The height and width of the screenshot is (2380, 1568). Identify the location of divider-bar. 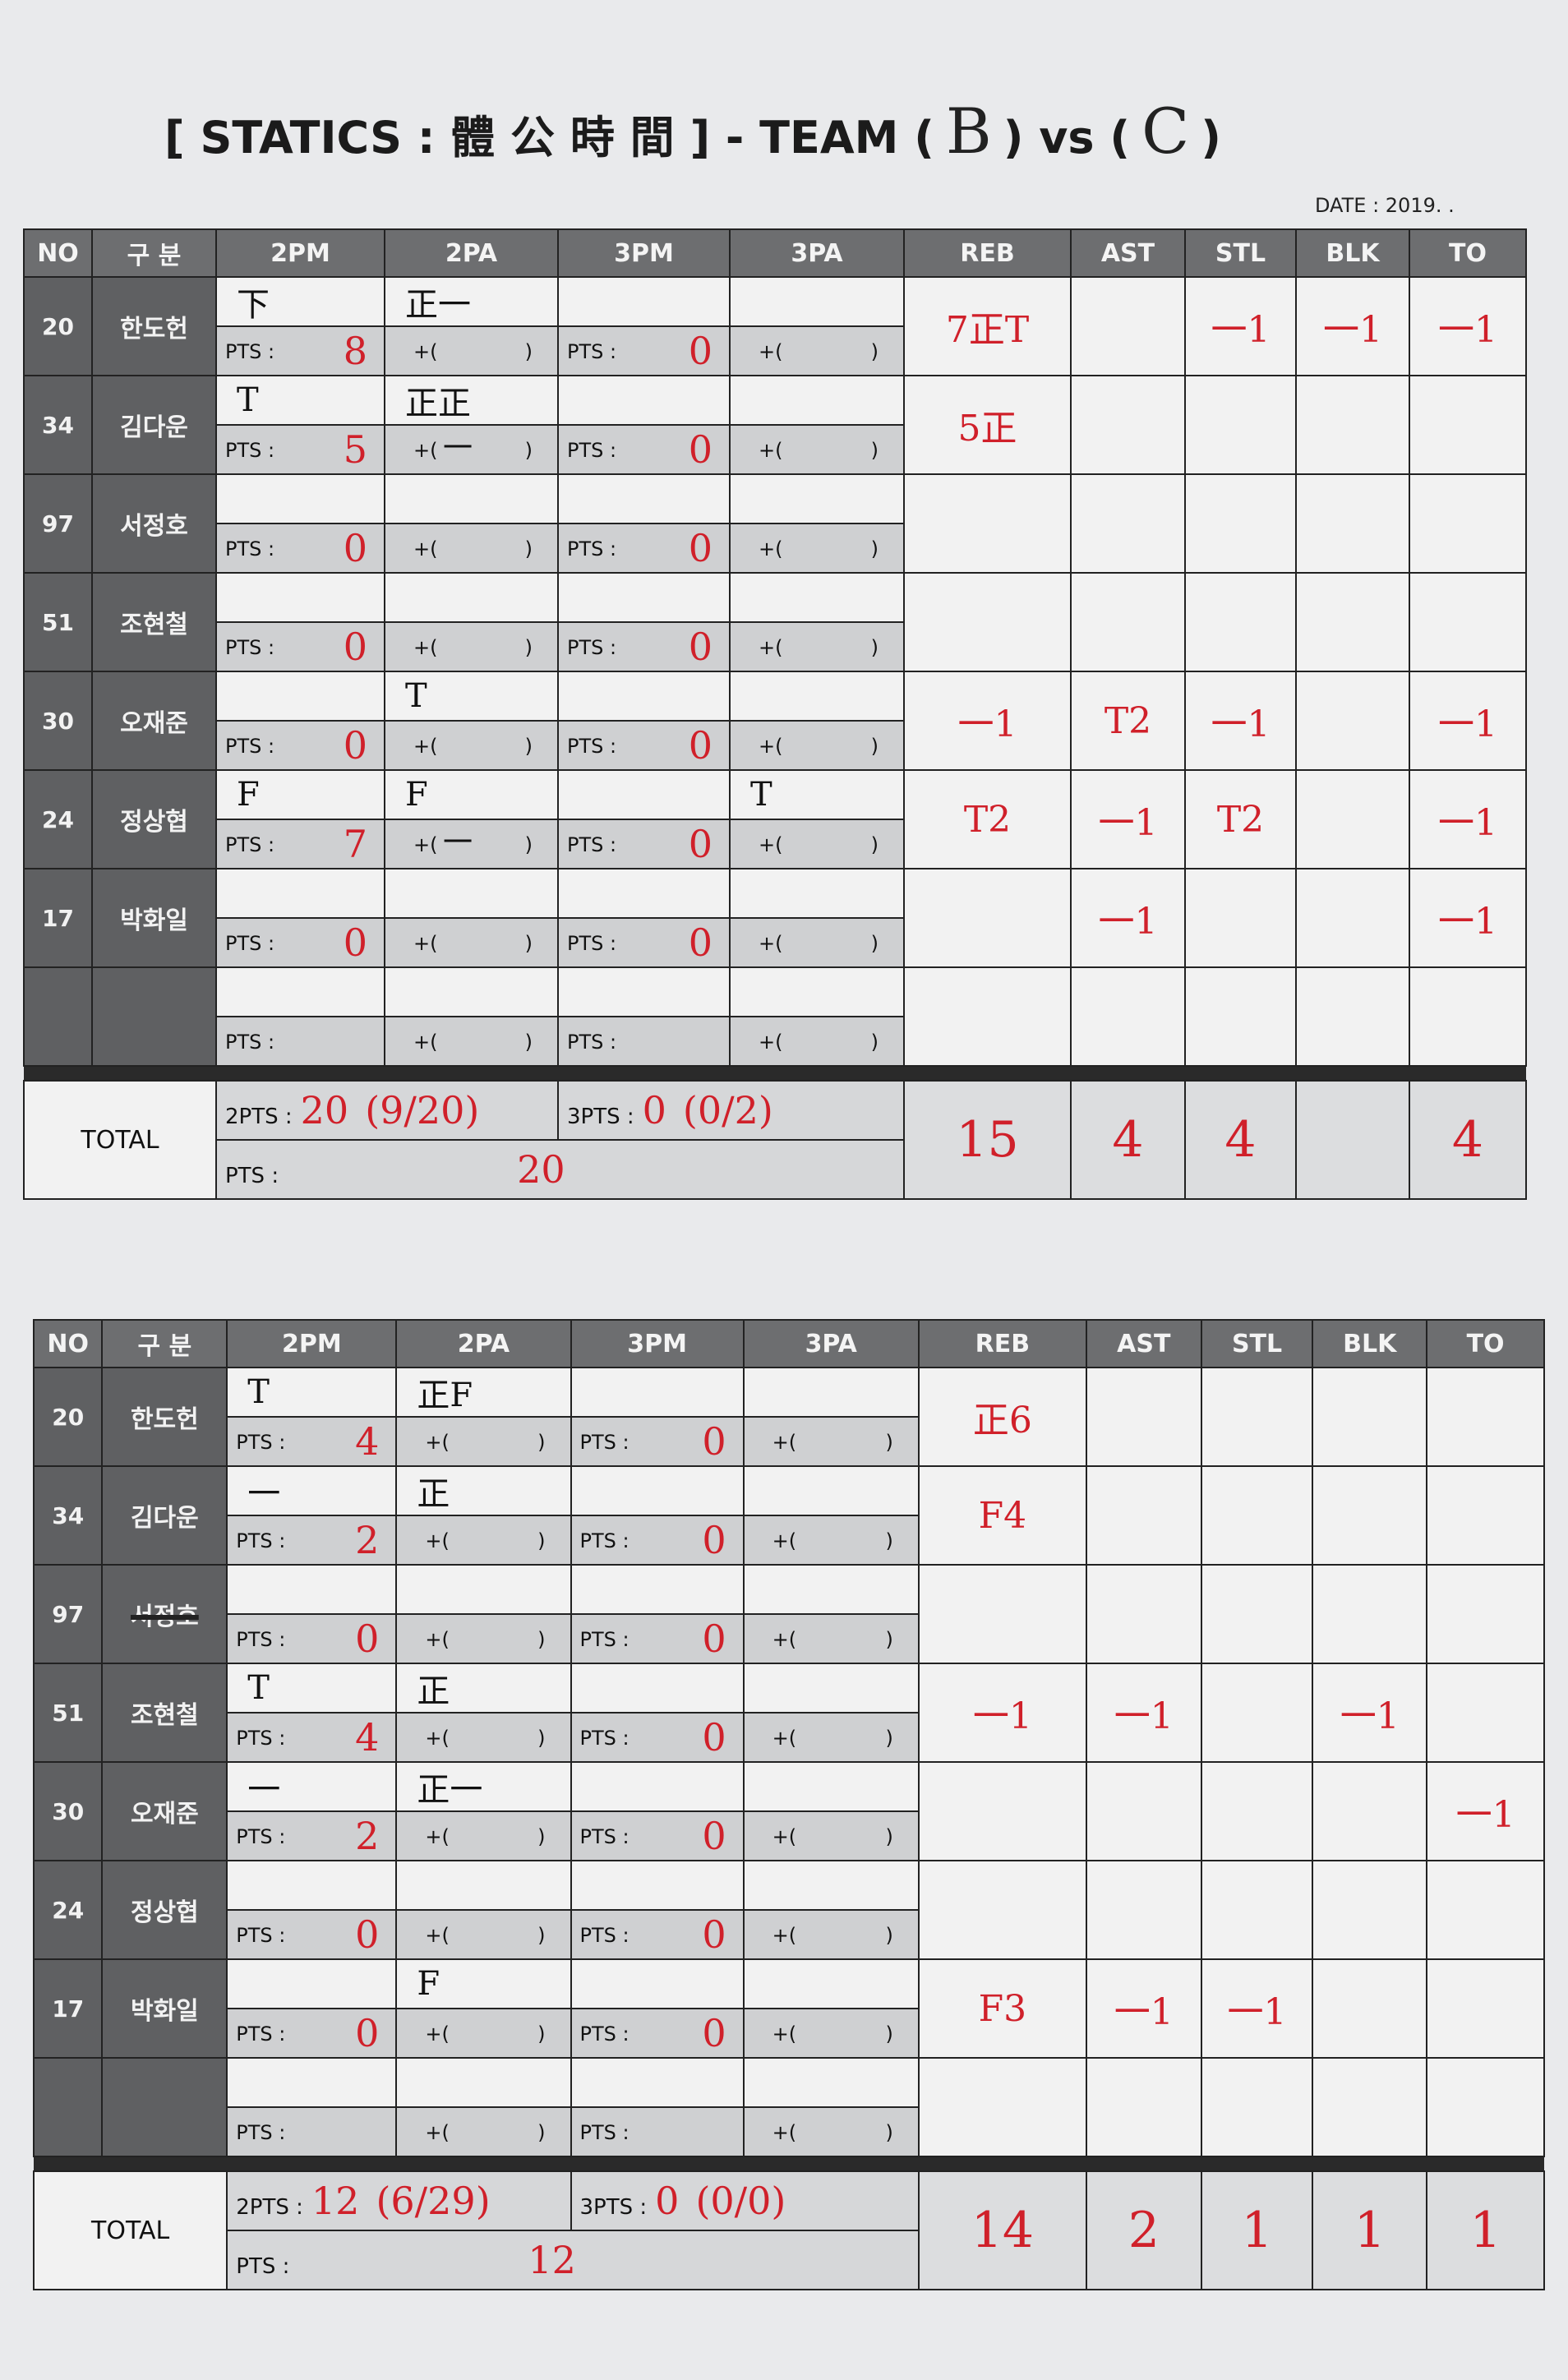
(789, 2163).